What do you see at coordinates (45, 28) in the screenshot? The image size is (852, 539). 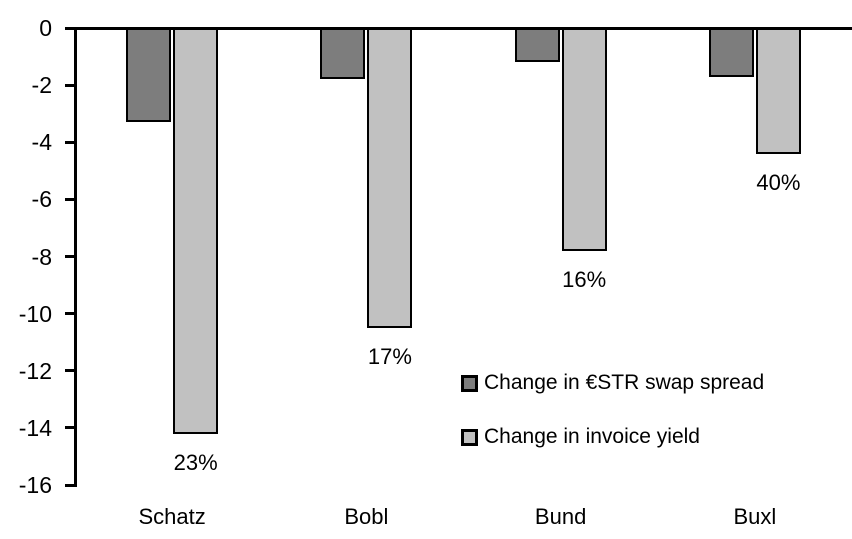 I see `y-tick-label-0: 0` at bounding box center [45, 28].